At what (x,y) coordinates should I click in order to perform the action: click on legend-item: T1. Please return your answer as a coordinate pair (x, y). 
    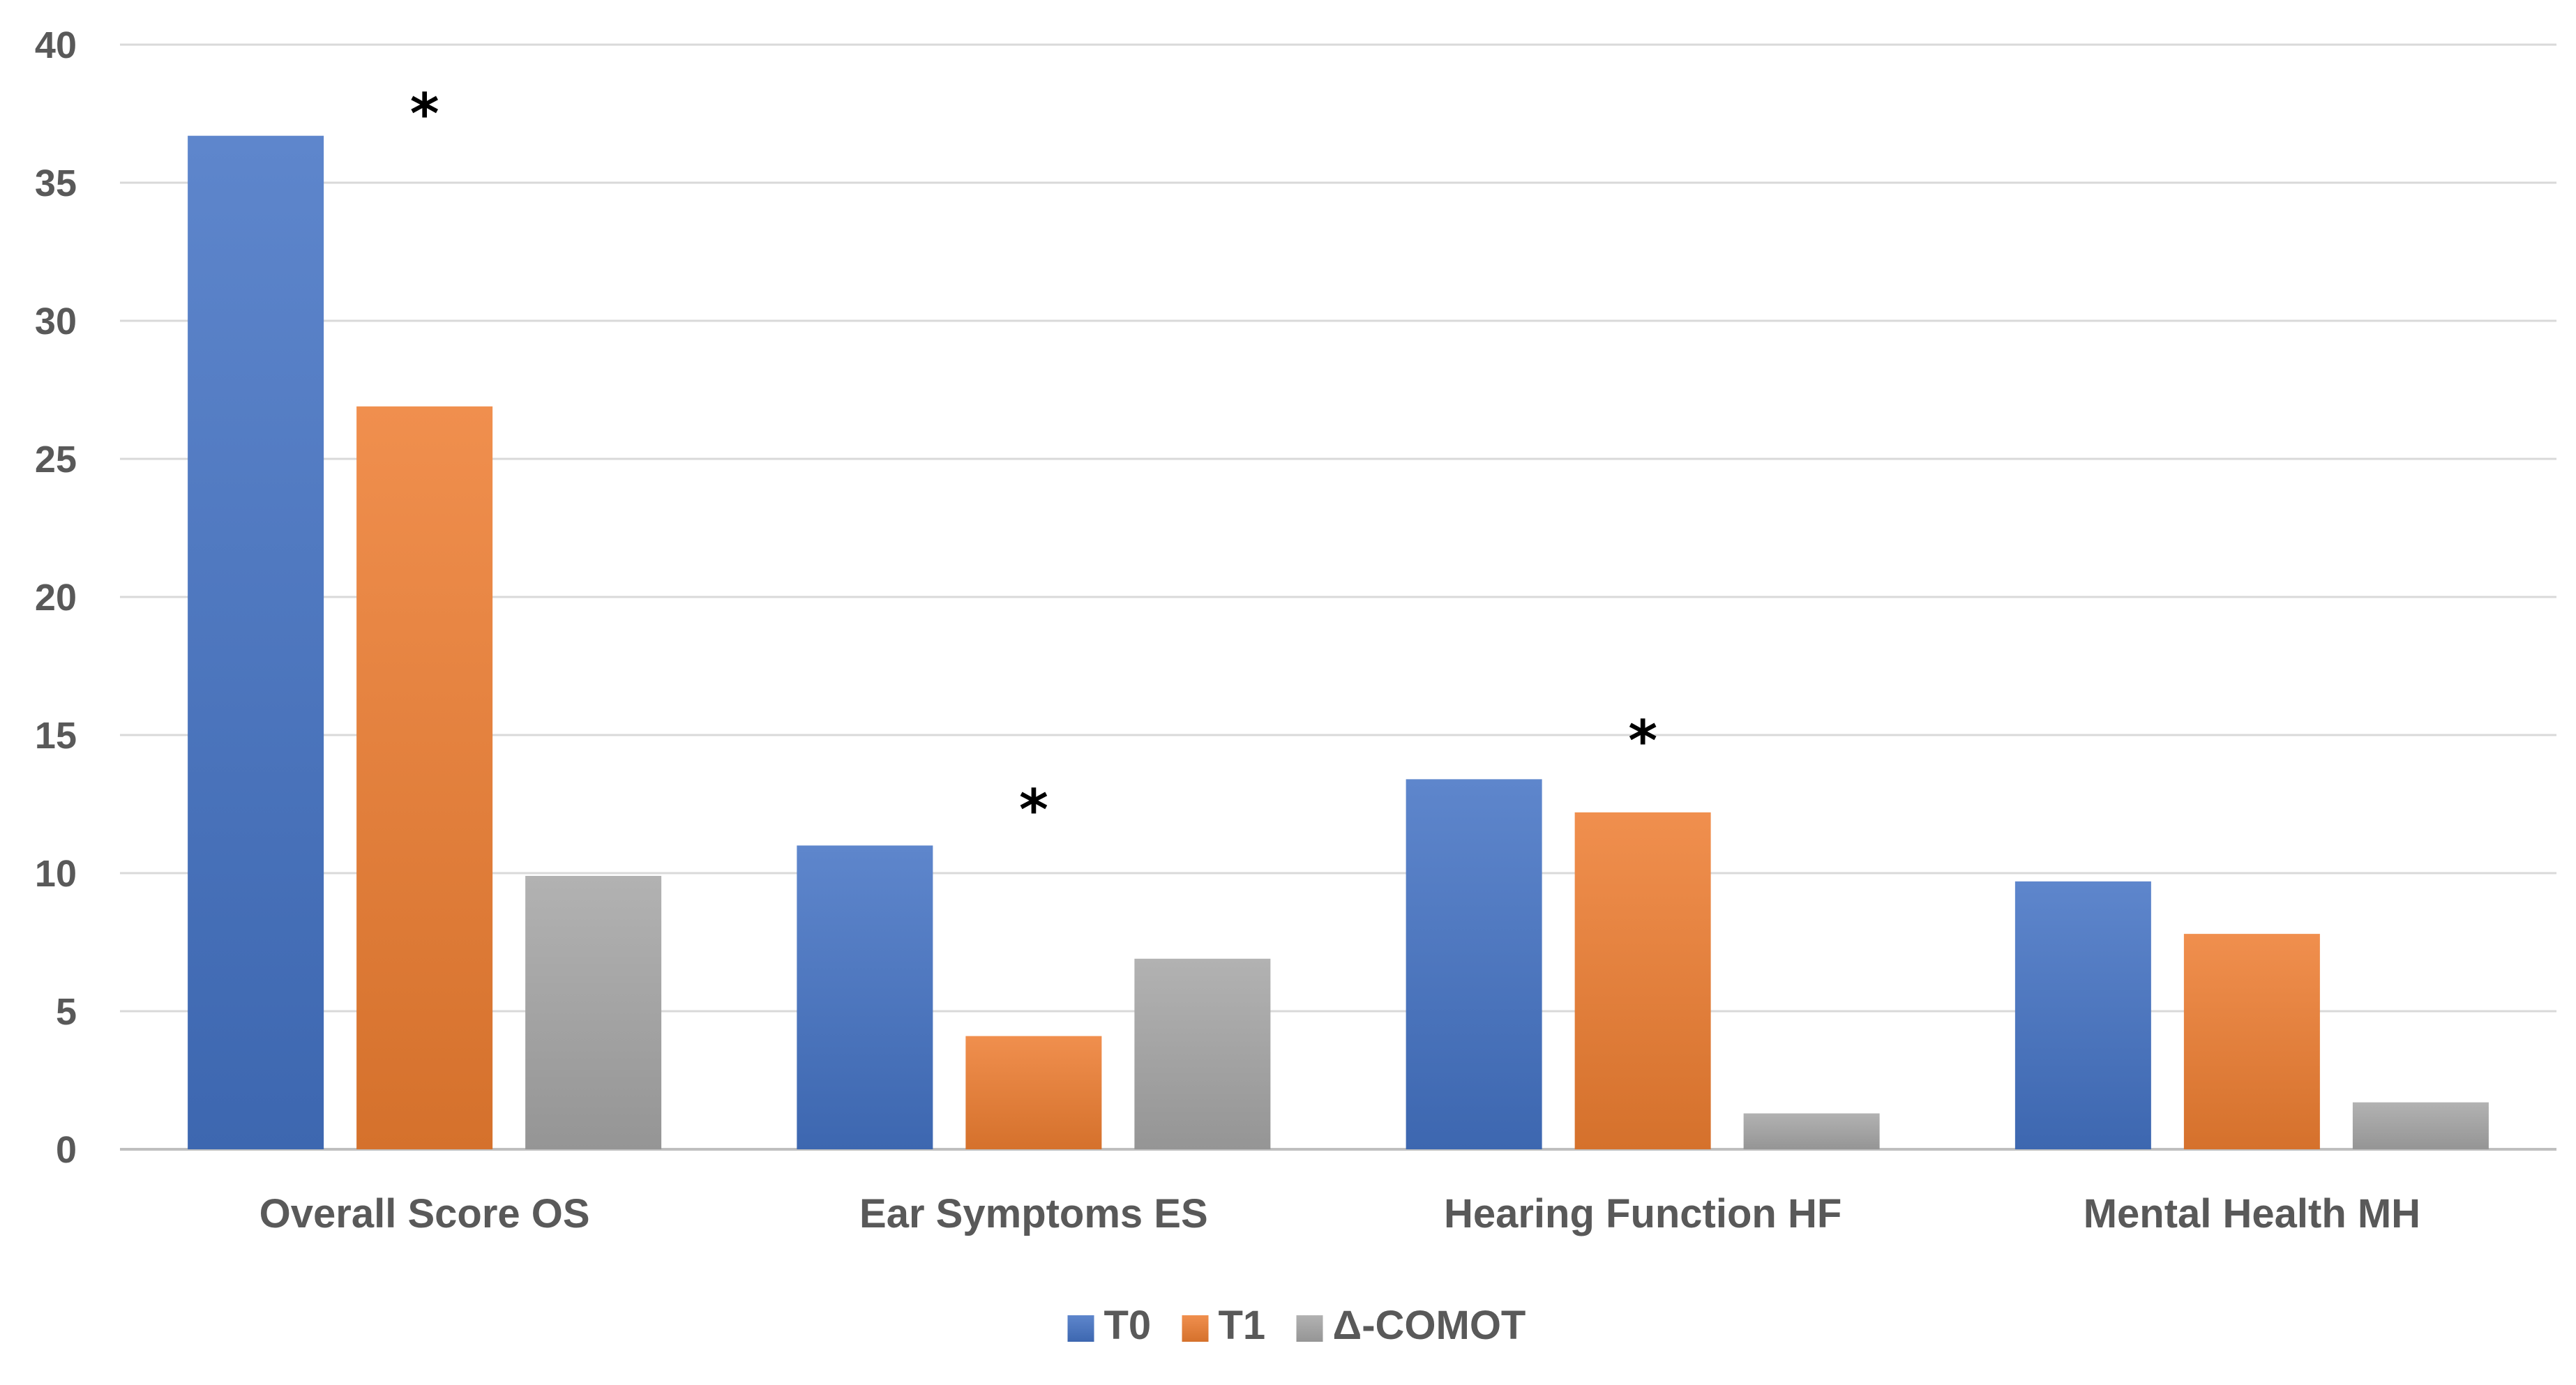
    Looking at the image, I should click on (1224, 1325).